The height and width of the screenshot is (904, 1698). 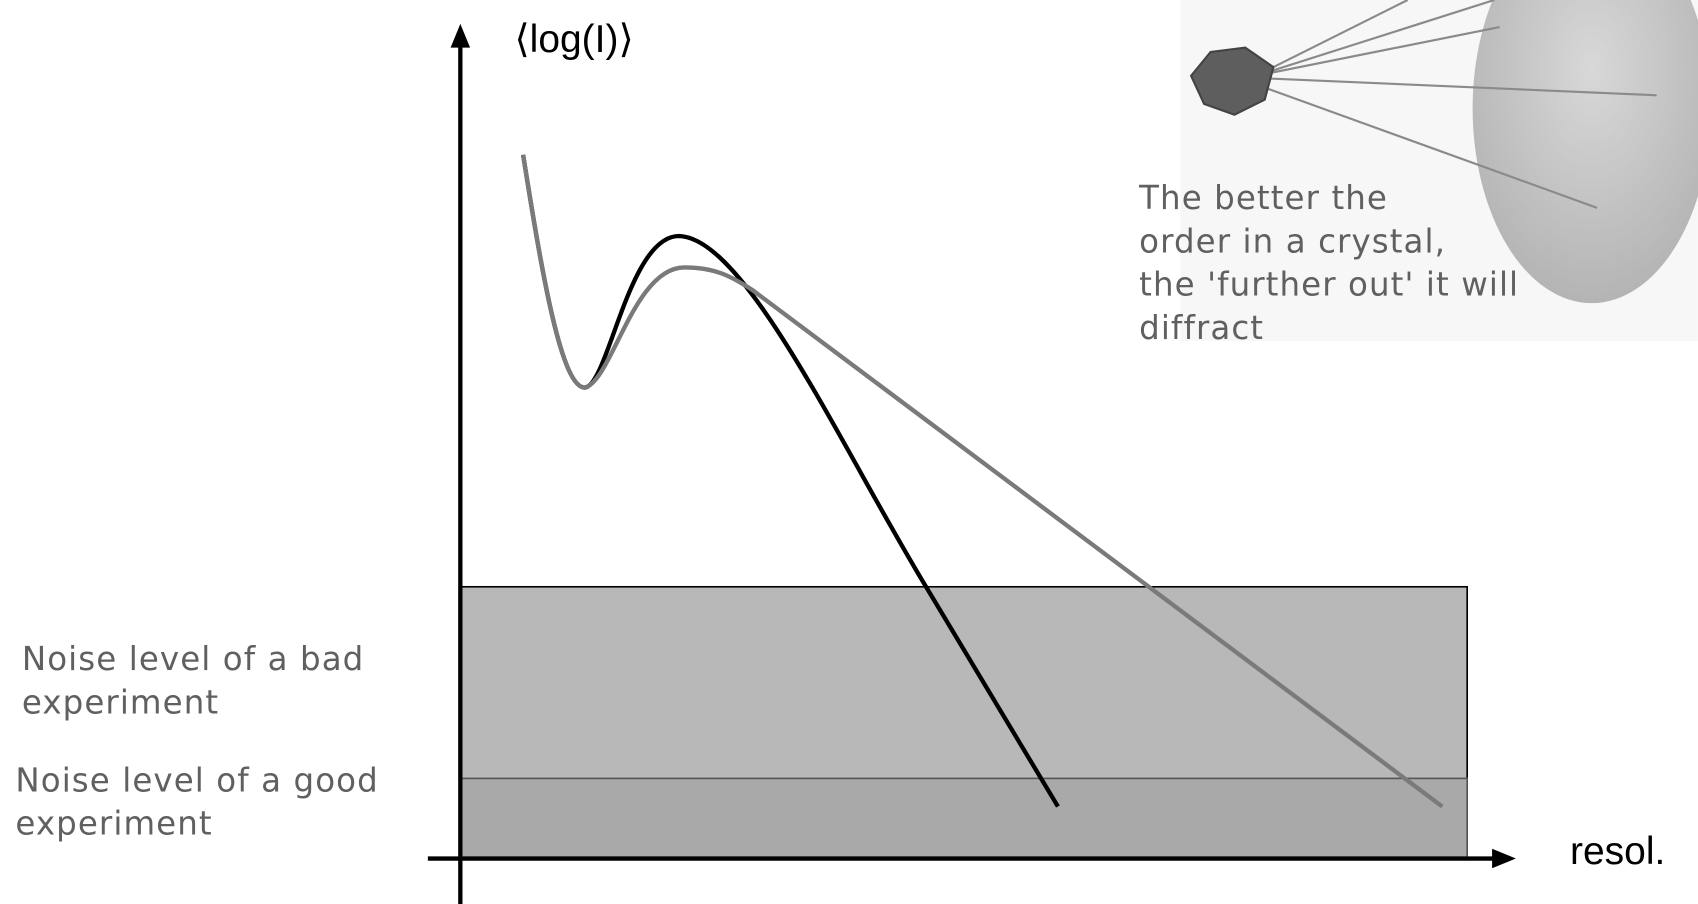 What do you see at coordinates (1292, 241) in the screenshot?
I see `note-line: order in a crystal,` at bounding box center [1292, 241].